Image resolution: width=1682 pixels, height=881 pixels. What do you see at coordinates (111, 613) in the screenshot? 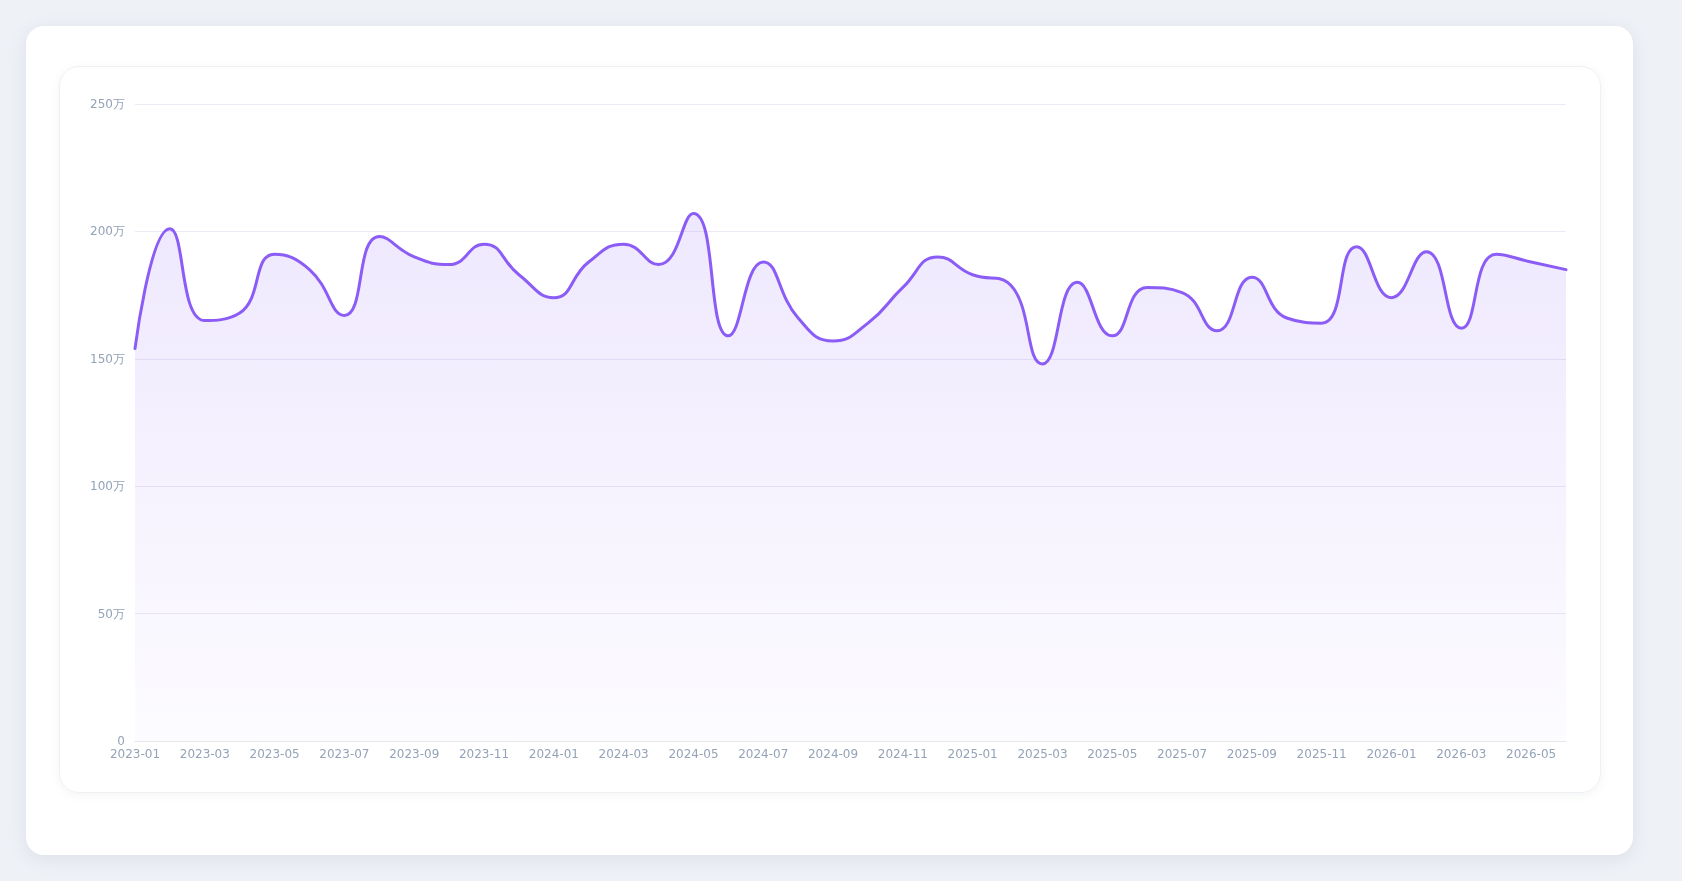
I see `y-tick-label: 50万` at bounding box center [111, 613].